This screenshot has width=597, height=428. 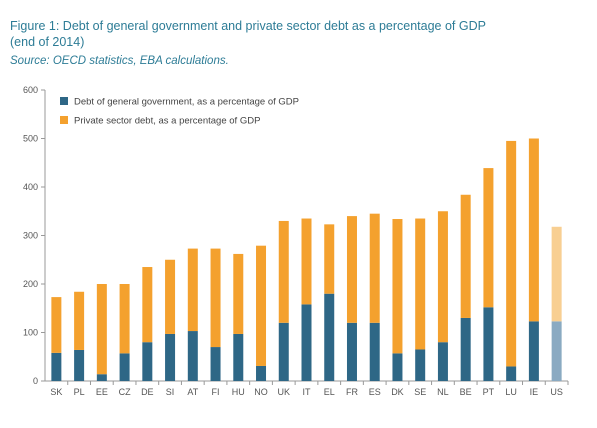 What do you see at coordinates (261, 392) in the screenshot?
I see `x-tick-label-no: NO` at bounding box center [261, 392].